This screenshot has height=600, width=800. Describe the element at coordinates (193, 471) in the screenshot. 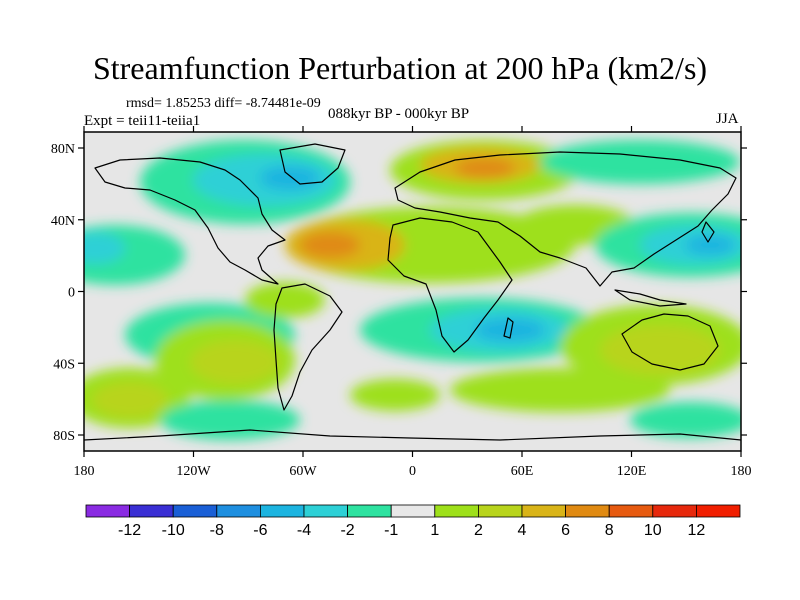

I see `lon-tick-label: 120W` at that location.